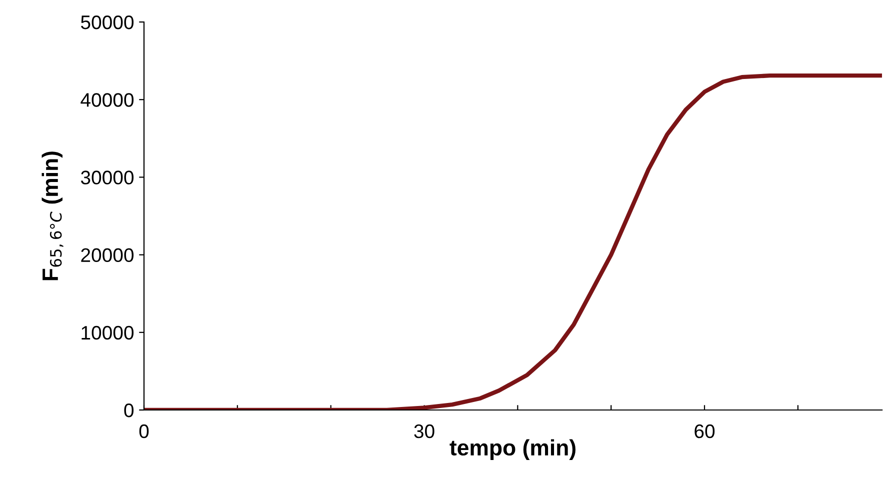 The height and width of the screenshot is (490, 883). What do you see at coordinates (107, 100) in the screenshot?
I see `y-tick-label: 40000` at bounding box center [107, 100].